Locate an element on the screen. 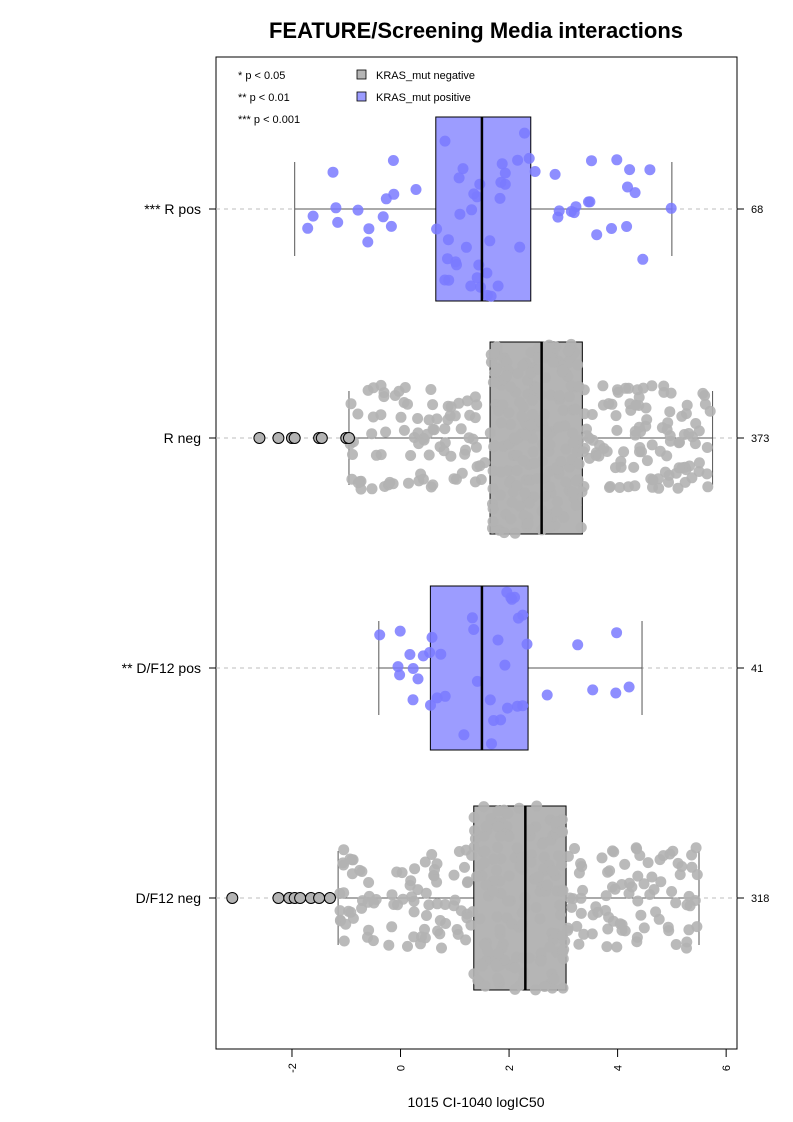 This screenshot has width=793, height=1122. y-tick-label: ** D/F12 pos is located at coordinates (161, 668).